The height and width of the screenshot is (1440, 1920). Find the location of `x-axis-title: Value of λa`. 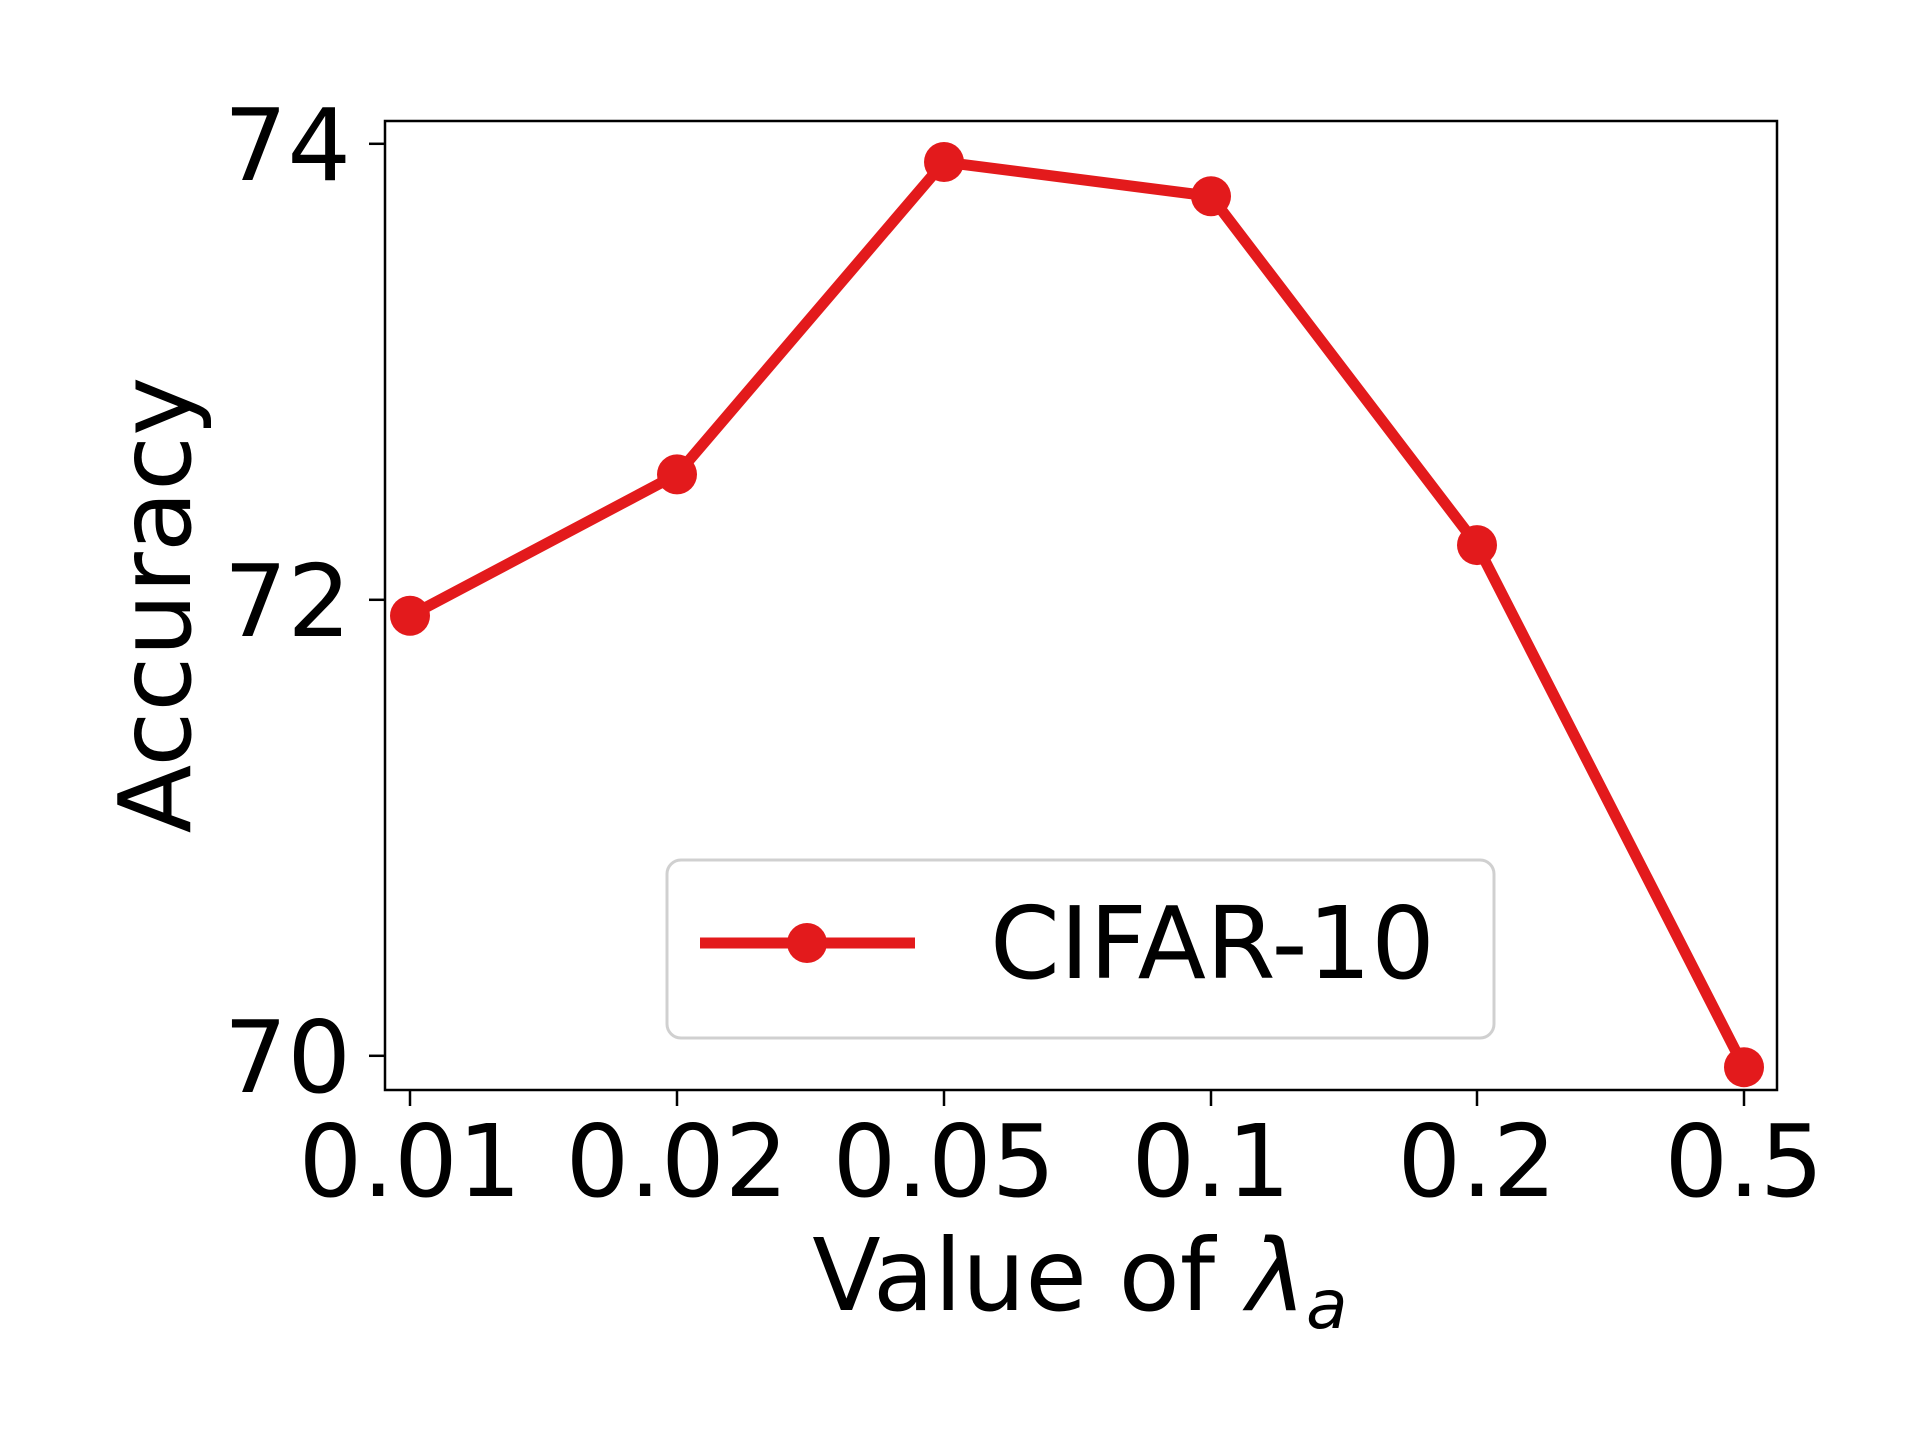

x-axis-title: Value of λa is located at coordinates (1079, 1281).